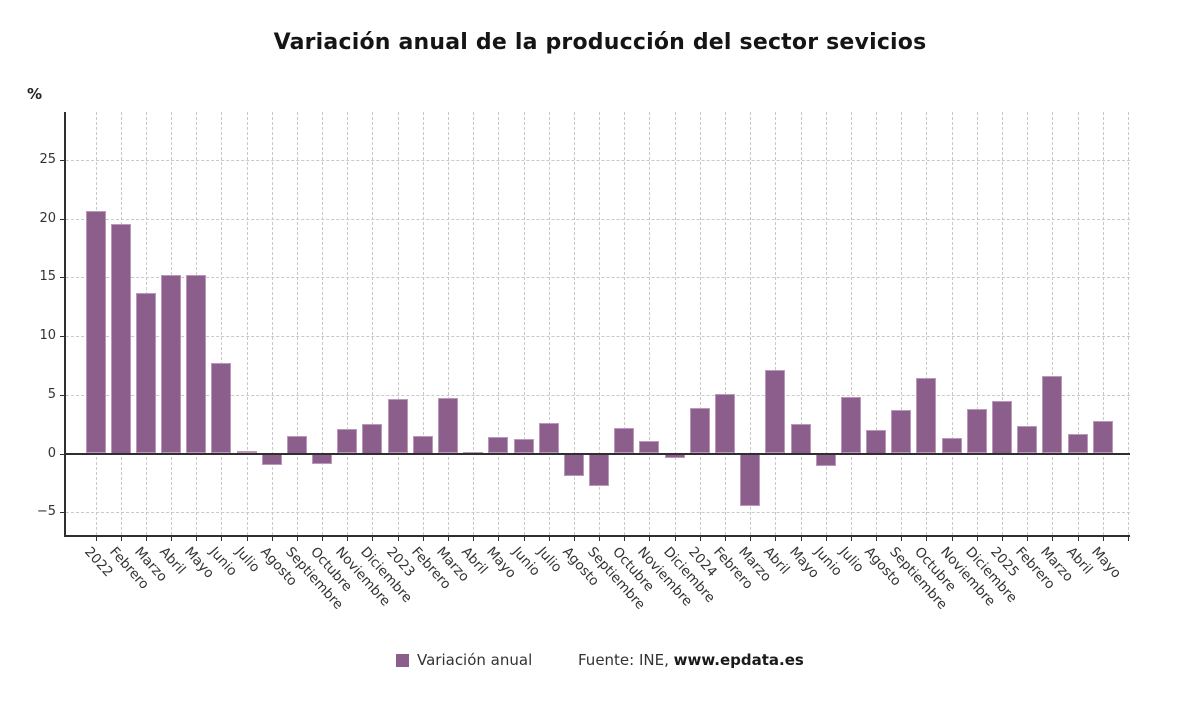 This screenshot has height=705, width=1200. What do you see at coordinates (1027, 440) in the screenshot?
I see `bar-febrero` at bounding box center [1027, 440].